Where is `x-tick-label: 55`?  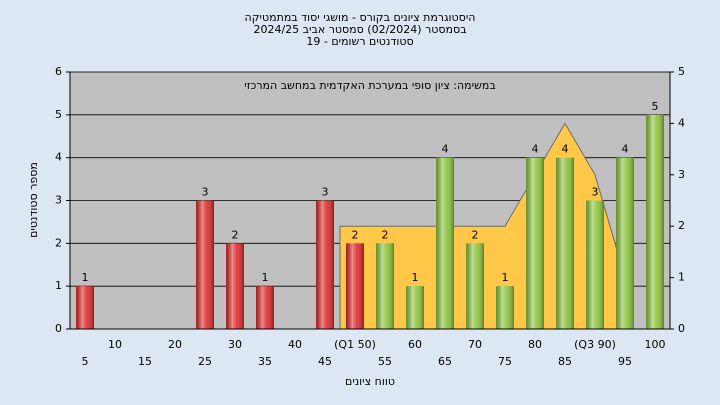 x-tick-label: 55 is located at coordinates (385, 361).